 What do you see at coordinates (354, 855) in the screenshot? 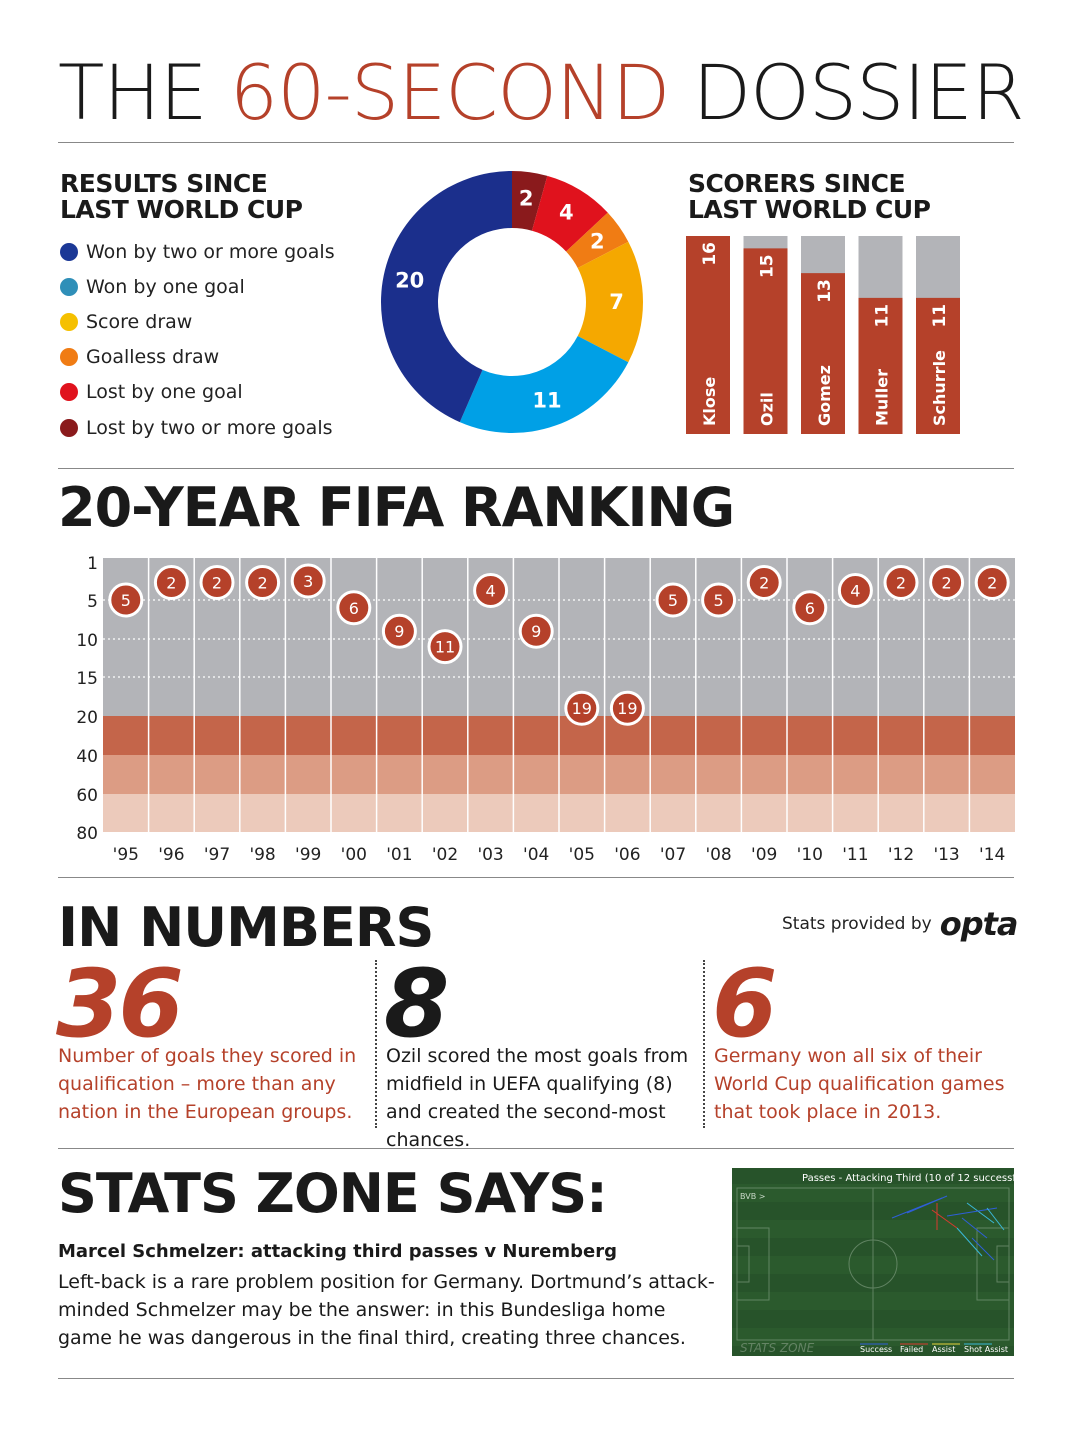
I see `ranking-x-tick: '00` at bounding box center [354, 855].